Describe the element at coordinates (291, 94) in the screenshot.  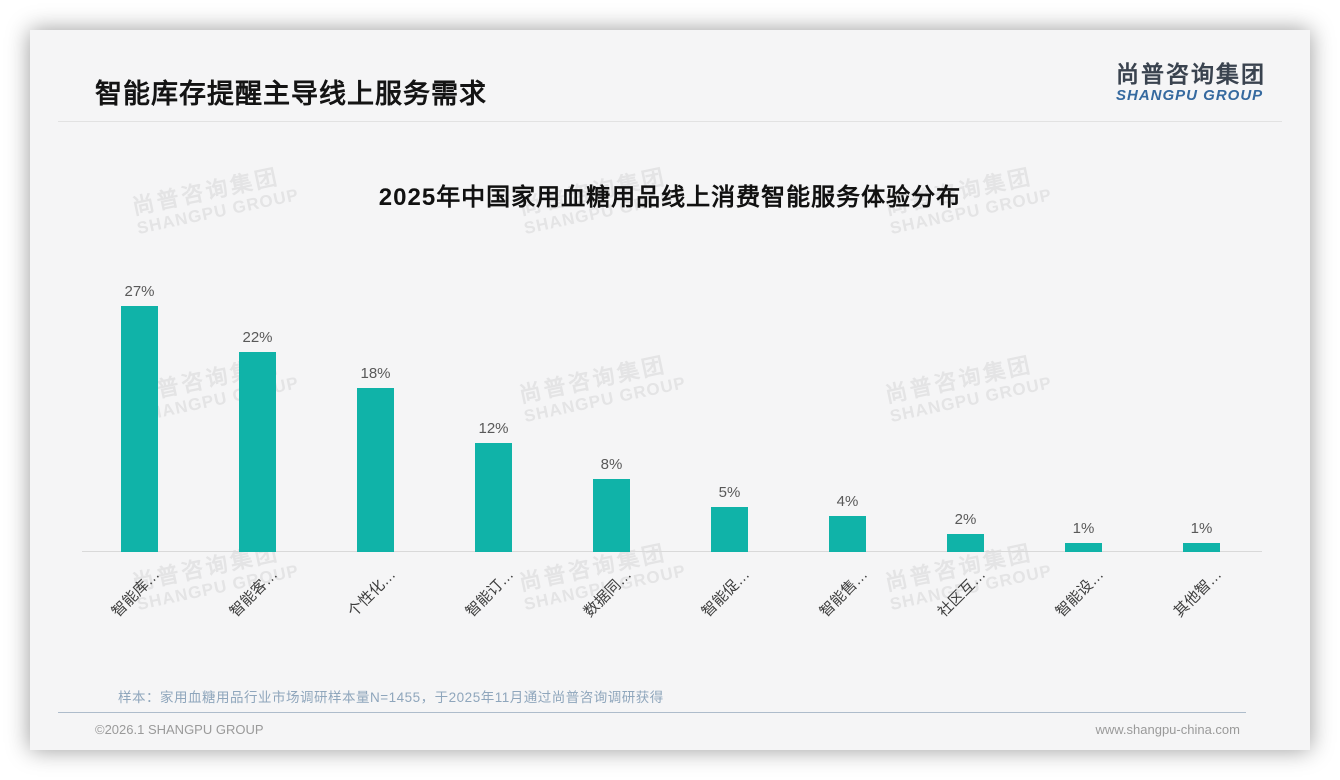
I see `page-title: 智能库存提醒主导线上服务需求` at that location.